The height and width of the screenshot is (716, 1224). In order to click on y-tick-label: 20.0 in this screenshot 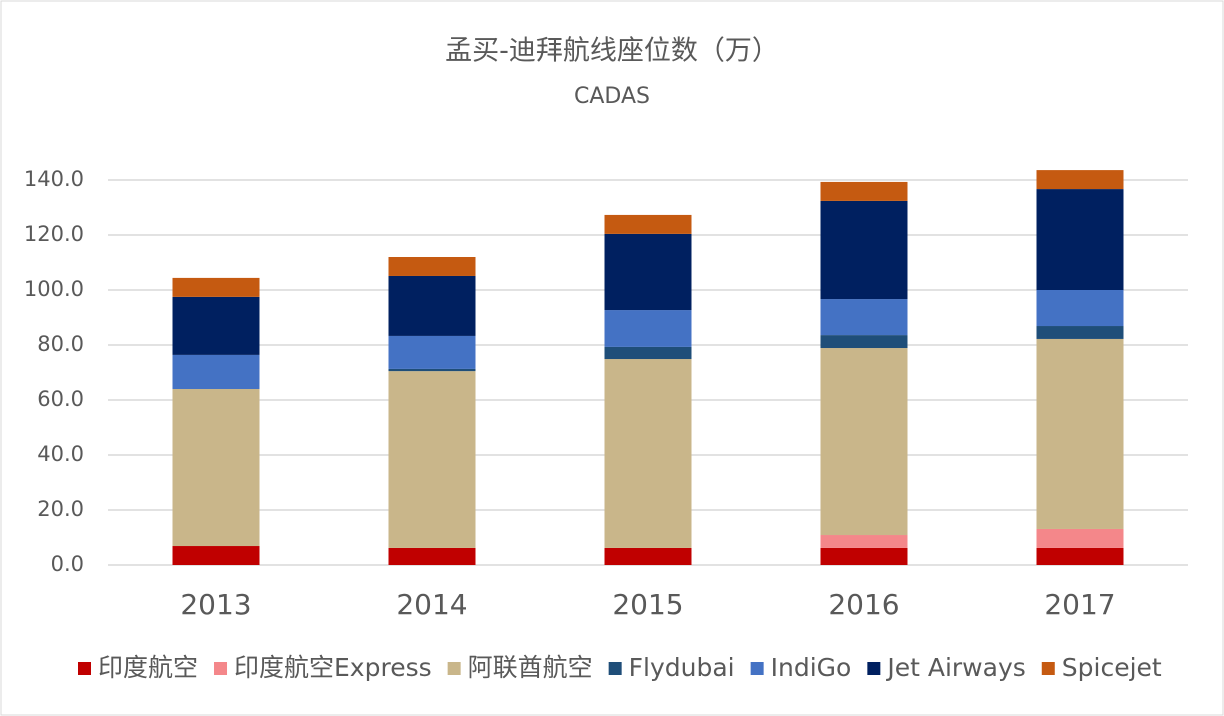, I will do `click(60, 509)`.